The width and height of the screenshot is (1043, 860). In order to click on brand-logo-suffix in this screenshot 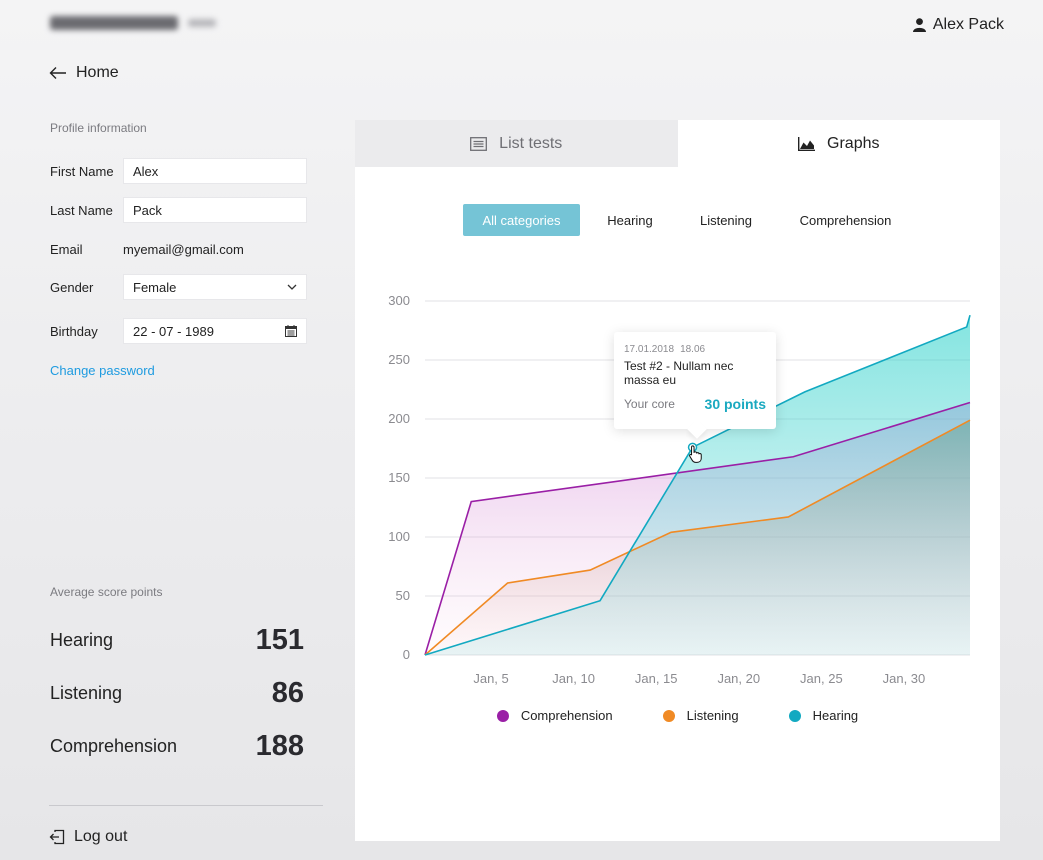, I will do `click(202, 23)`.